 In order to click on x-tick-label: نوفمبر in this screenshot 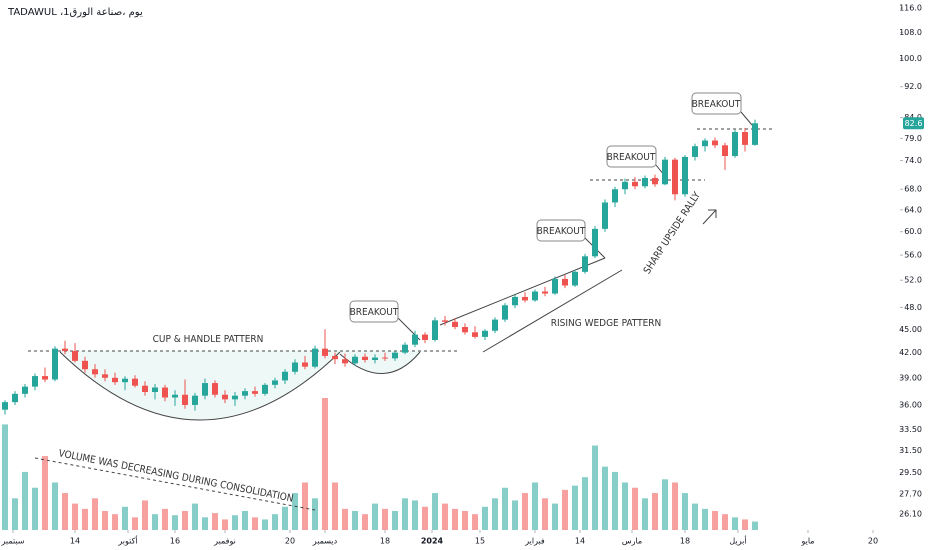, I will do `click(224, 541)`.